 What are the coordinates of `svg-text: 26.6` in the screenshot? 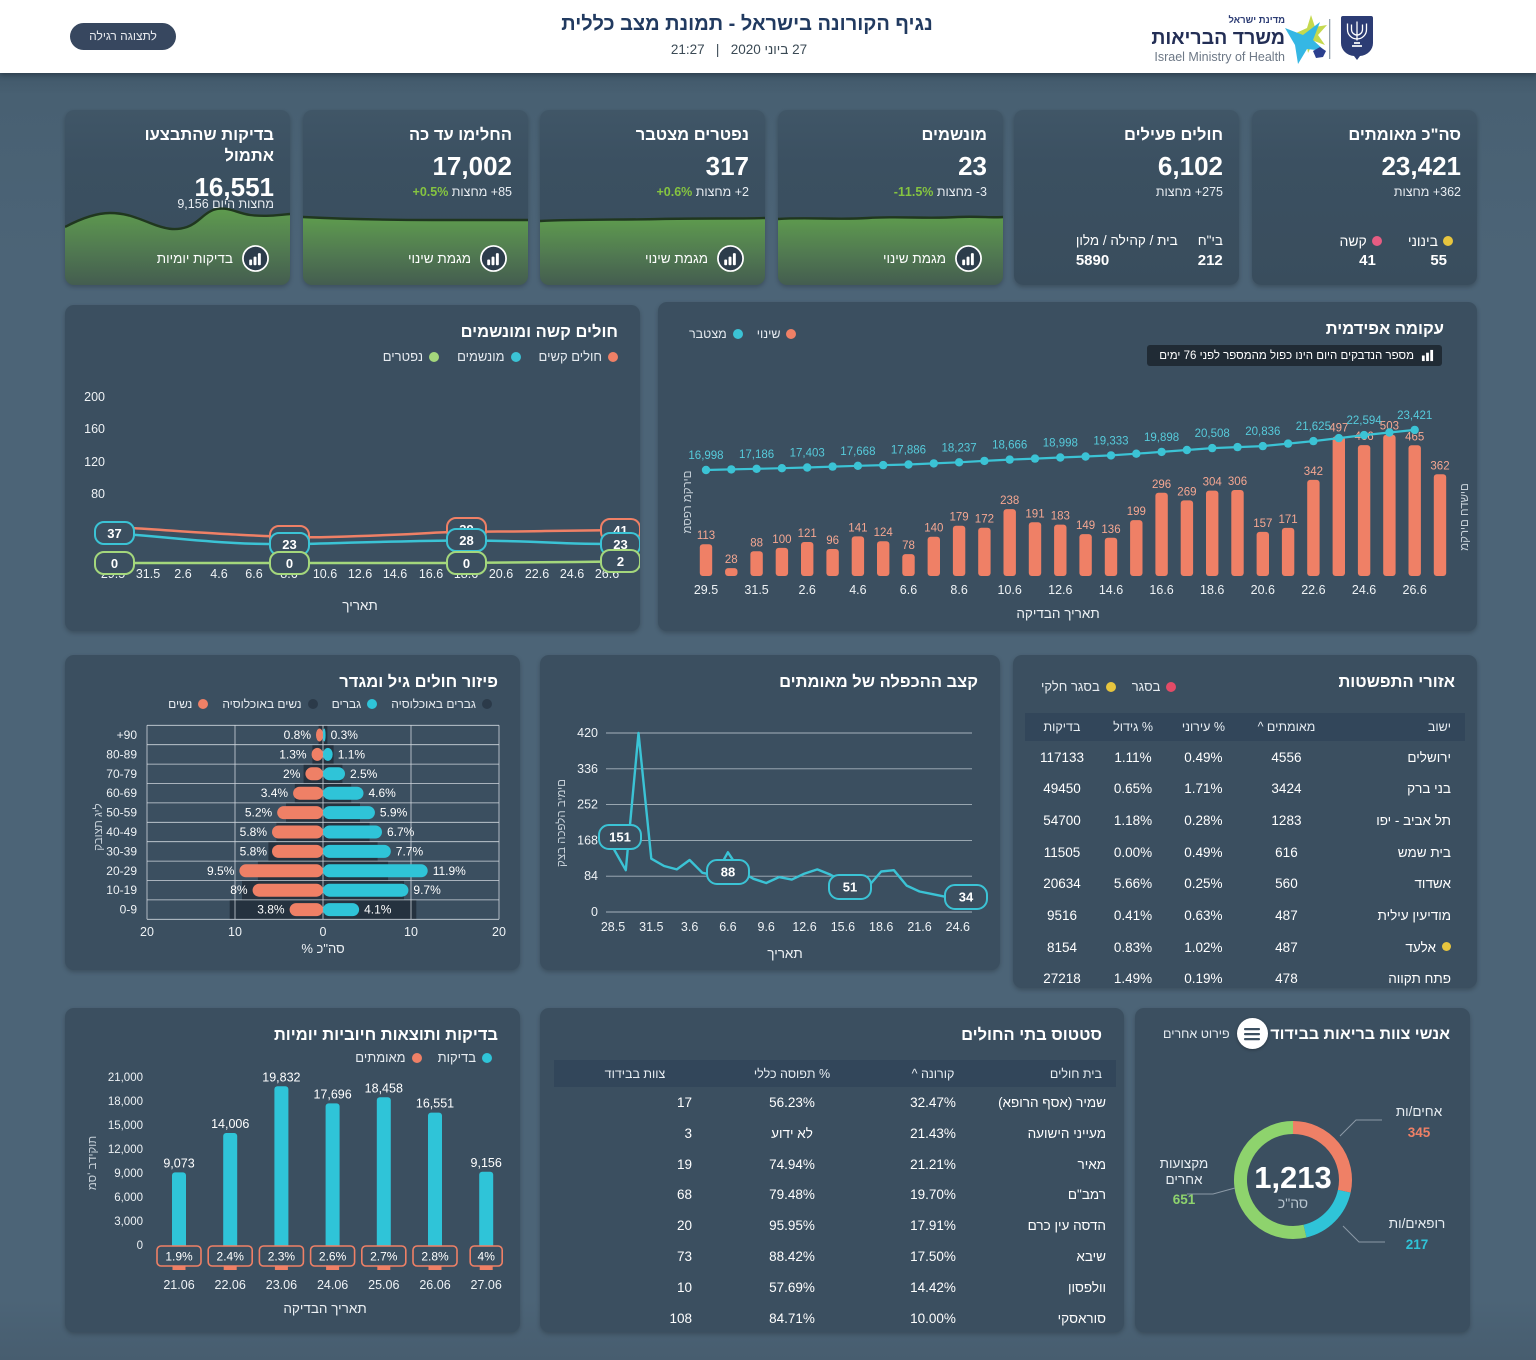 It's located at (1415, 590).